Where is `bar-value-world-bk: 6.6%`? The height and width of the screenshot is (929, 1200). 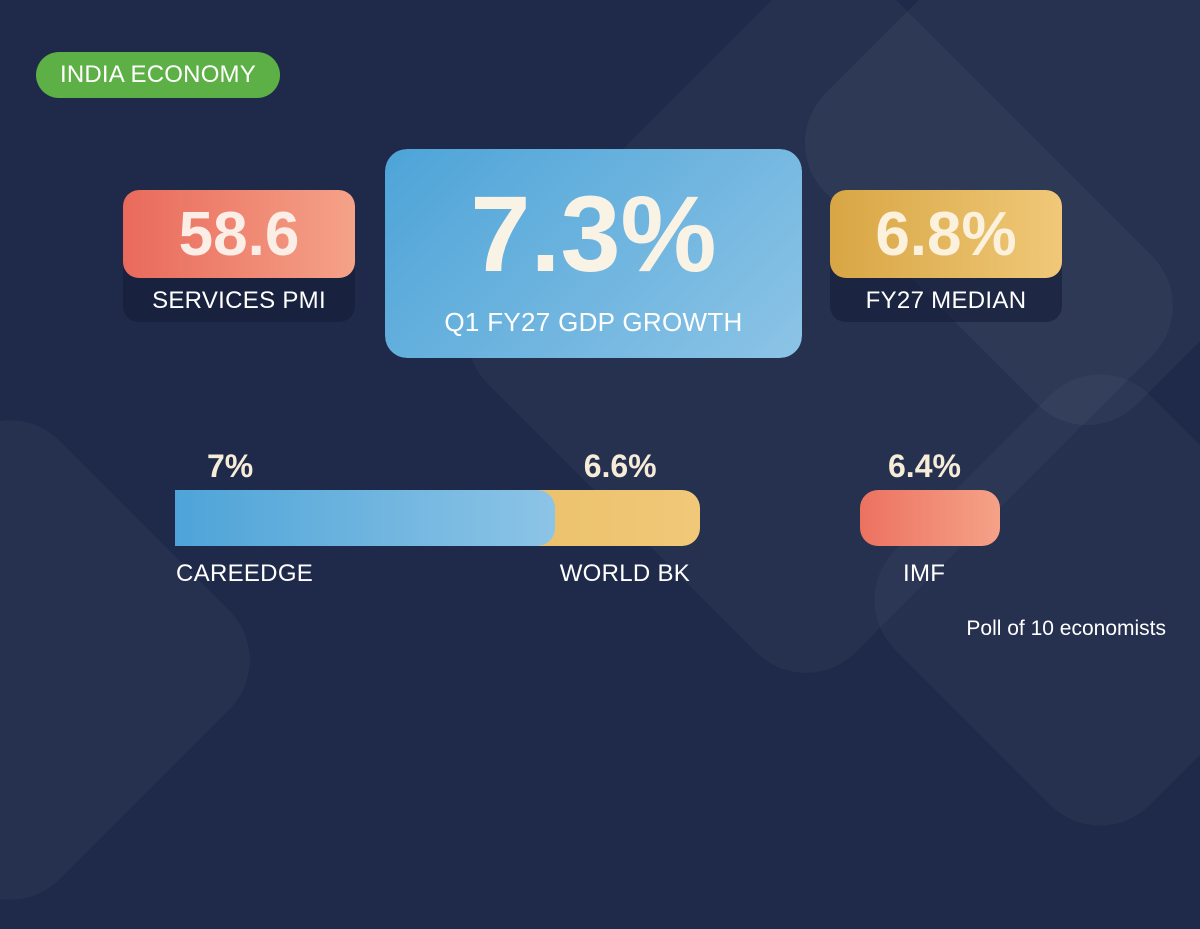
bar-value-world-bk: 6.6% is located at coordinates (620, 466).